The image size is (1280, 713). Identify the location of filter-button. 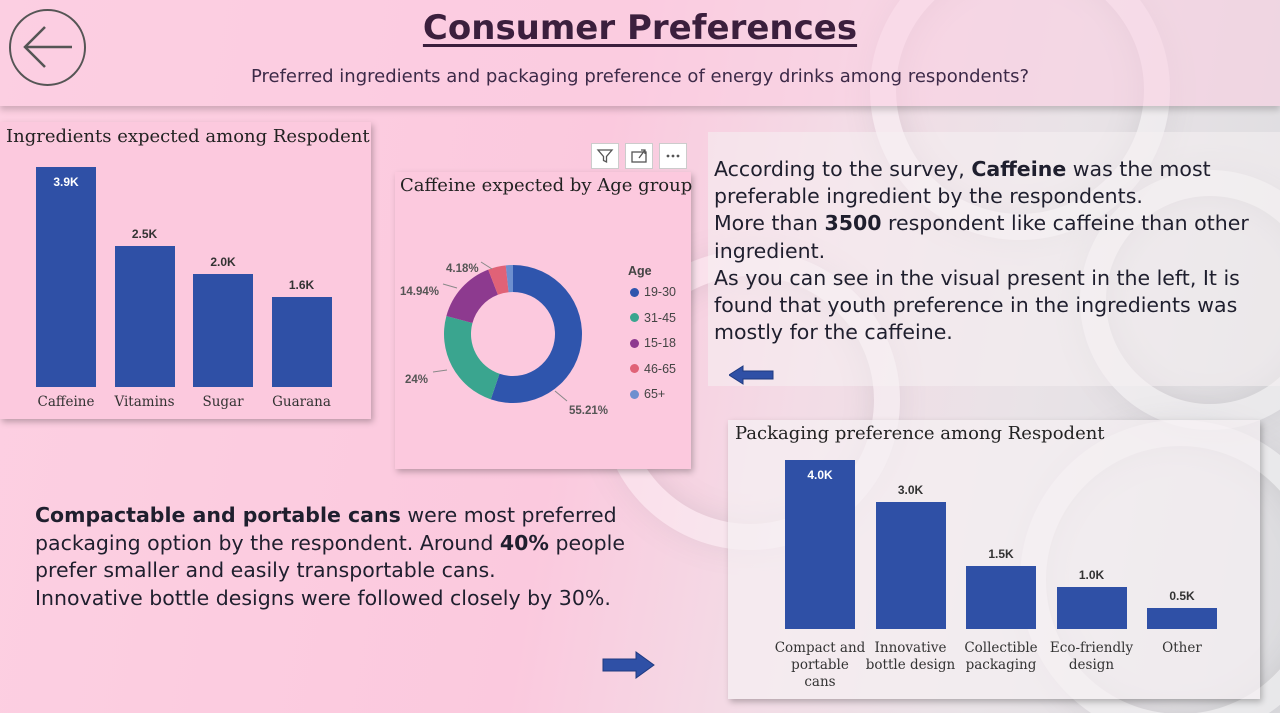
(605, 156).